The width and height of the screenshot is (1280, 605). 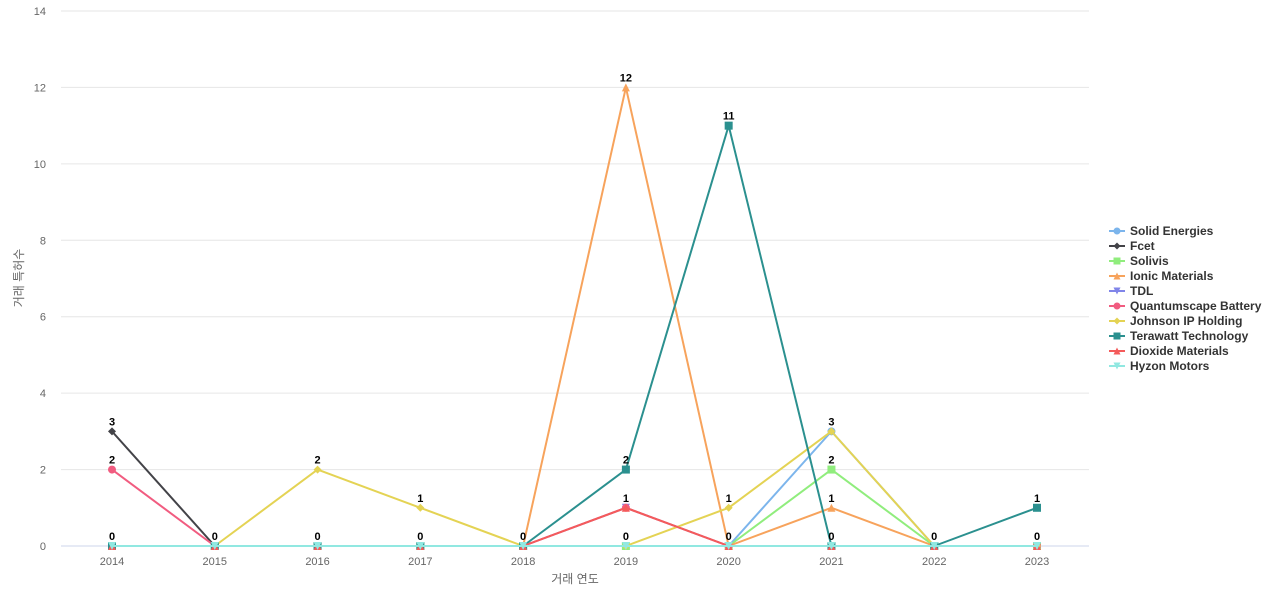 I want to click on x-tick-label: 2020, so click(x=728, y=562).